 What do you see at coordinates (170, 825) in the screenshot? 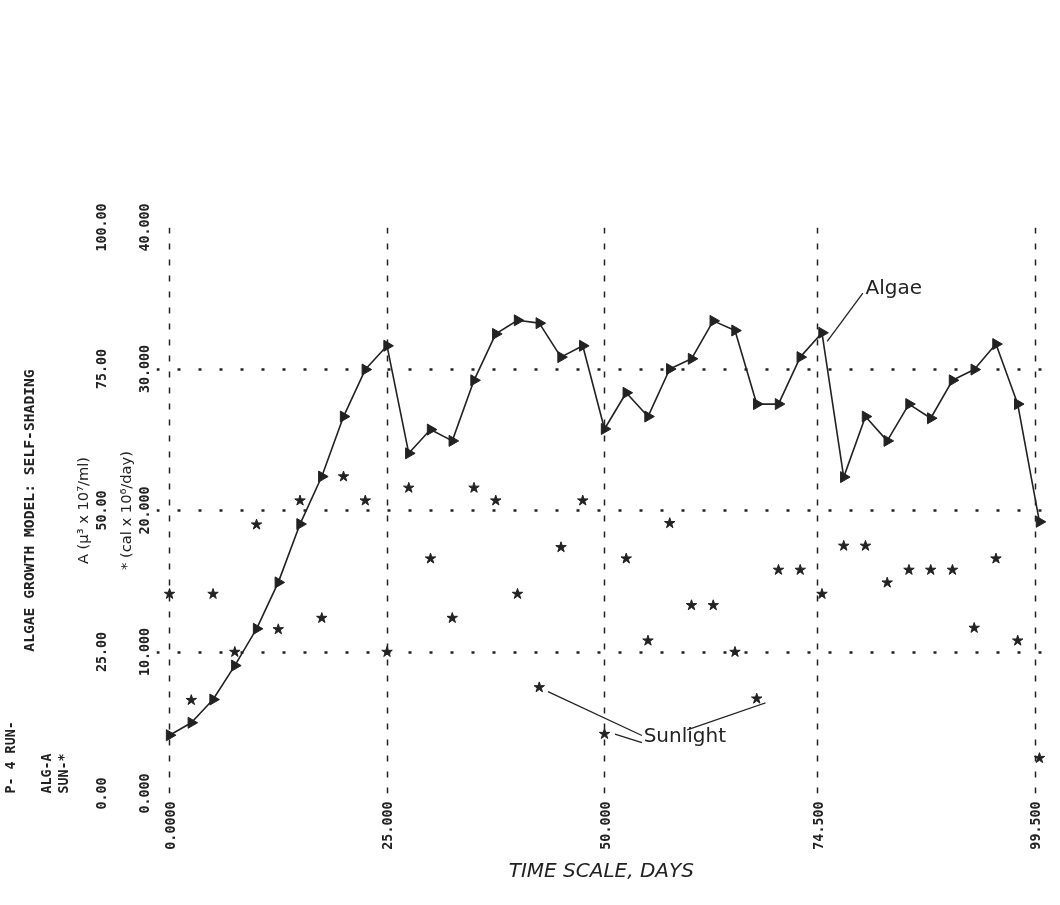
I see `x-tick-label: 0.0000` at bounding box center [170, 825].